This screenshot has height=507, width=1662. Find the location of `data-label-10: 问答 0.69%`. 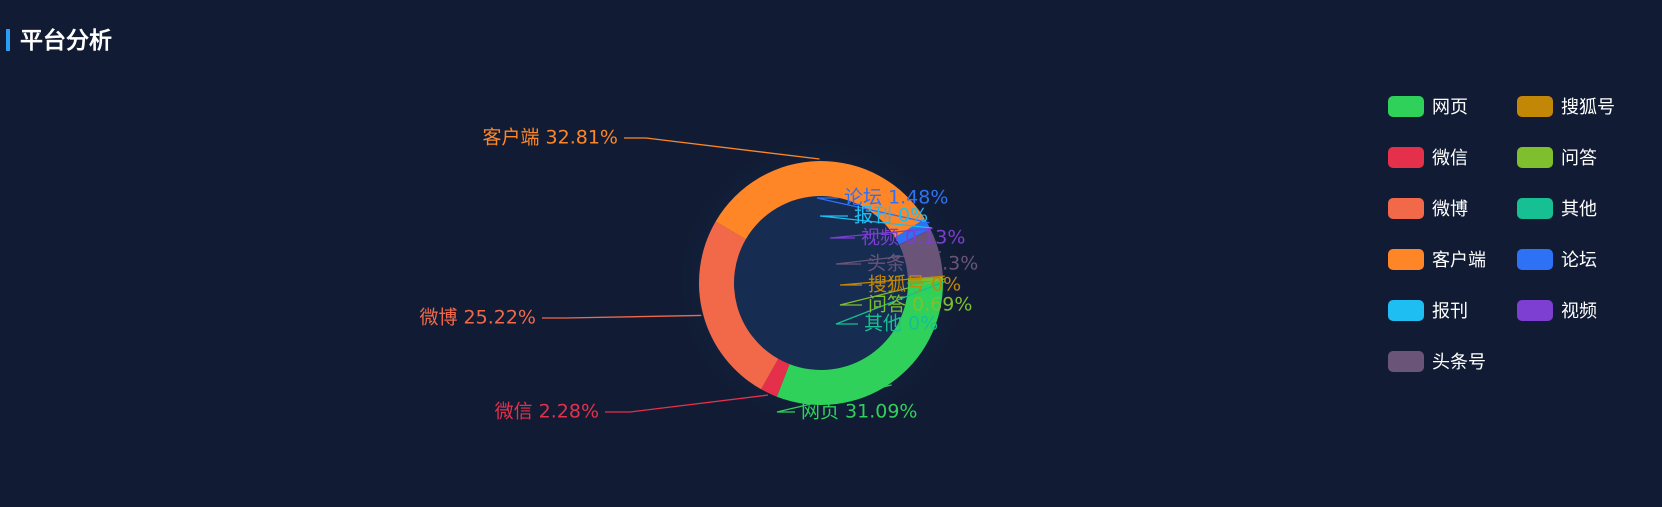

data-label-10: 问答 0.69% is located at coordinates (920, 305).